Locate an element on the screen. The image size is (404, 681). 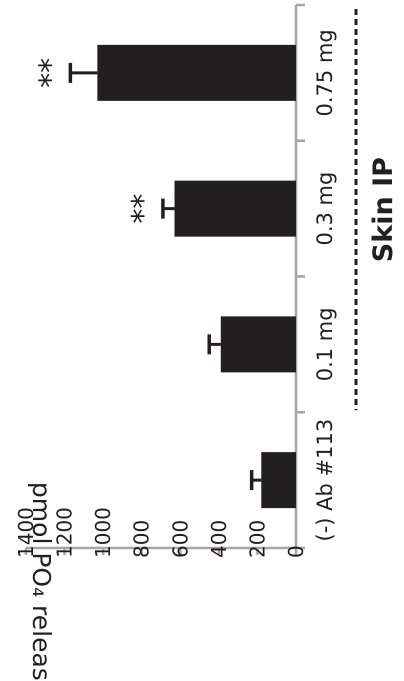
value-tick-label: 1400 is located at coordinates (26, 532).